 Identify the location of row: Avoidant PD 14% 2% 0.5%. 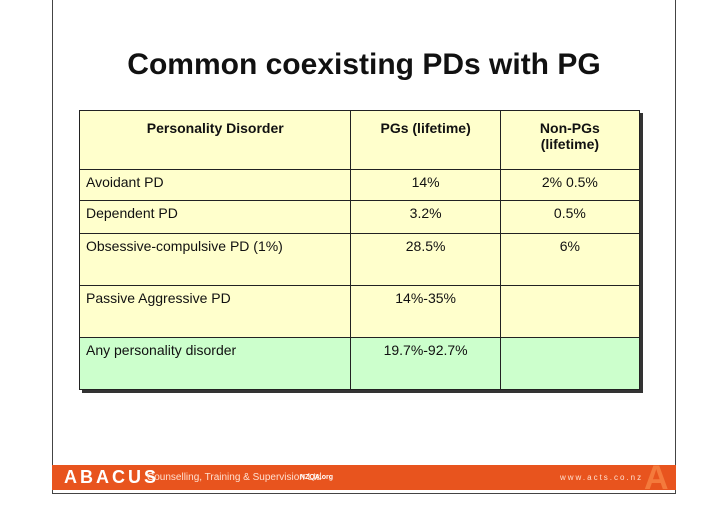
(359, 185).